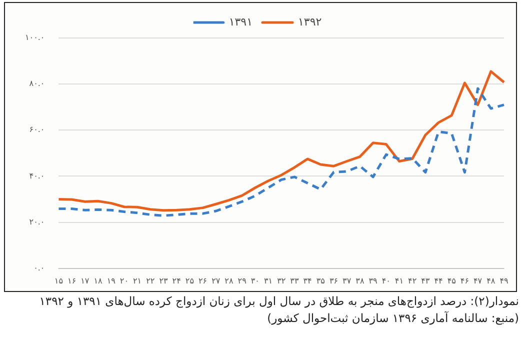 The image size is (523, 341). Describe the element at coordinates (268, 281) in the screenshot. I see `x-tick-label: ۳۱` at that location.